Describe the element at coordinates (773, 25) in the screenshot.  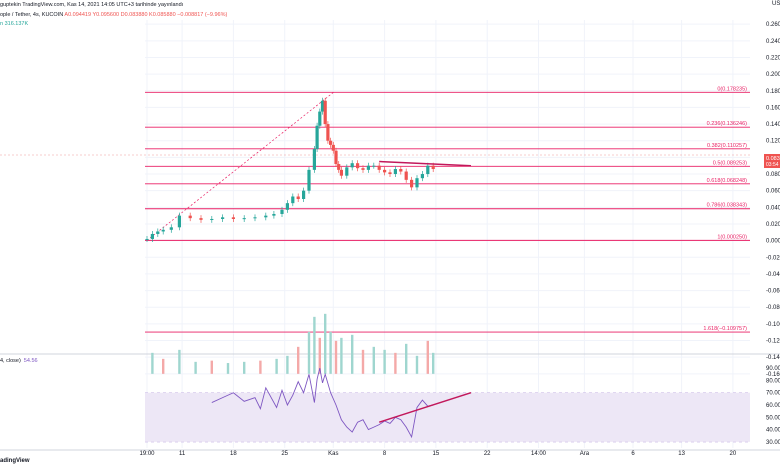
I see `price-tick-label: 0.260` at that location.